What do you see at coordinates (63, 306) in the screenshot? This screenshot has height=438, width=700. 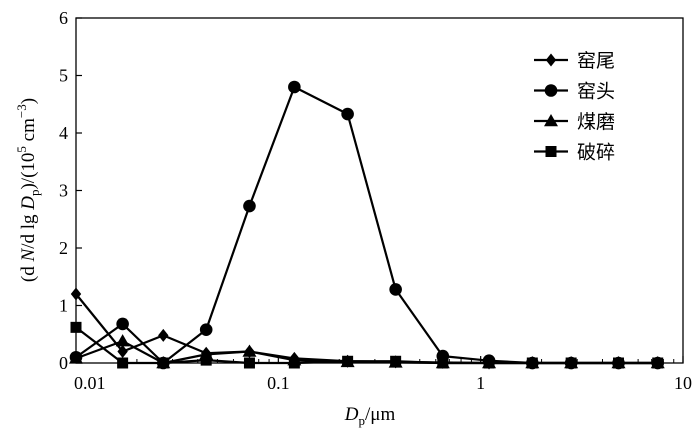 I see `y-tick-label: 1` at bounding box center [63, 306].